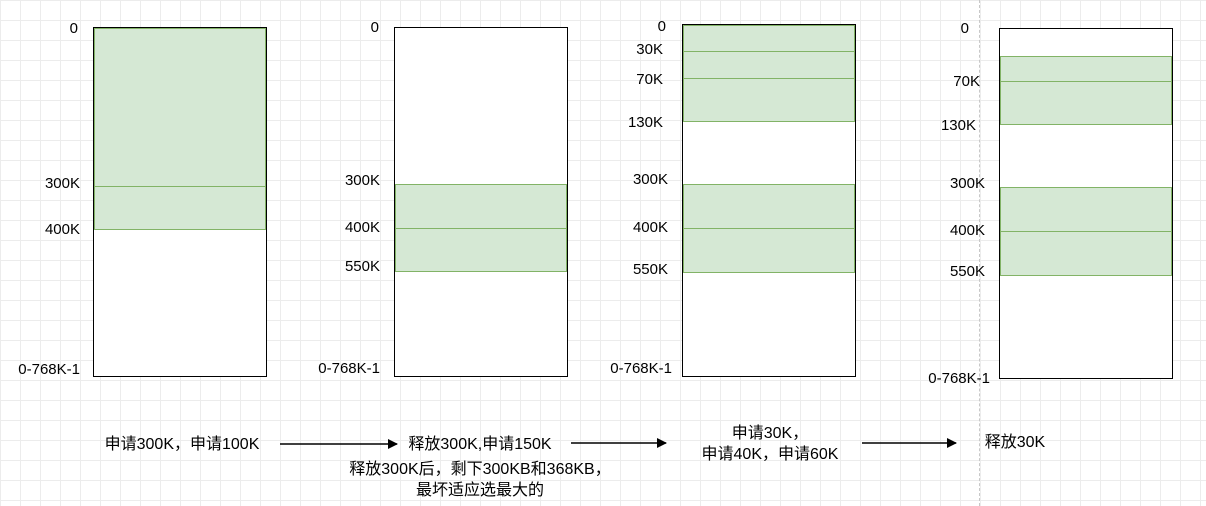 The image size is (1206, 506). What do you see at coordinates (770, 454) in the screenshot?
I see `step-3-line-2: 申请40K，申请60K` at bounding box center [770, 454].